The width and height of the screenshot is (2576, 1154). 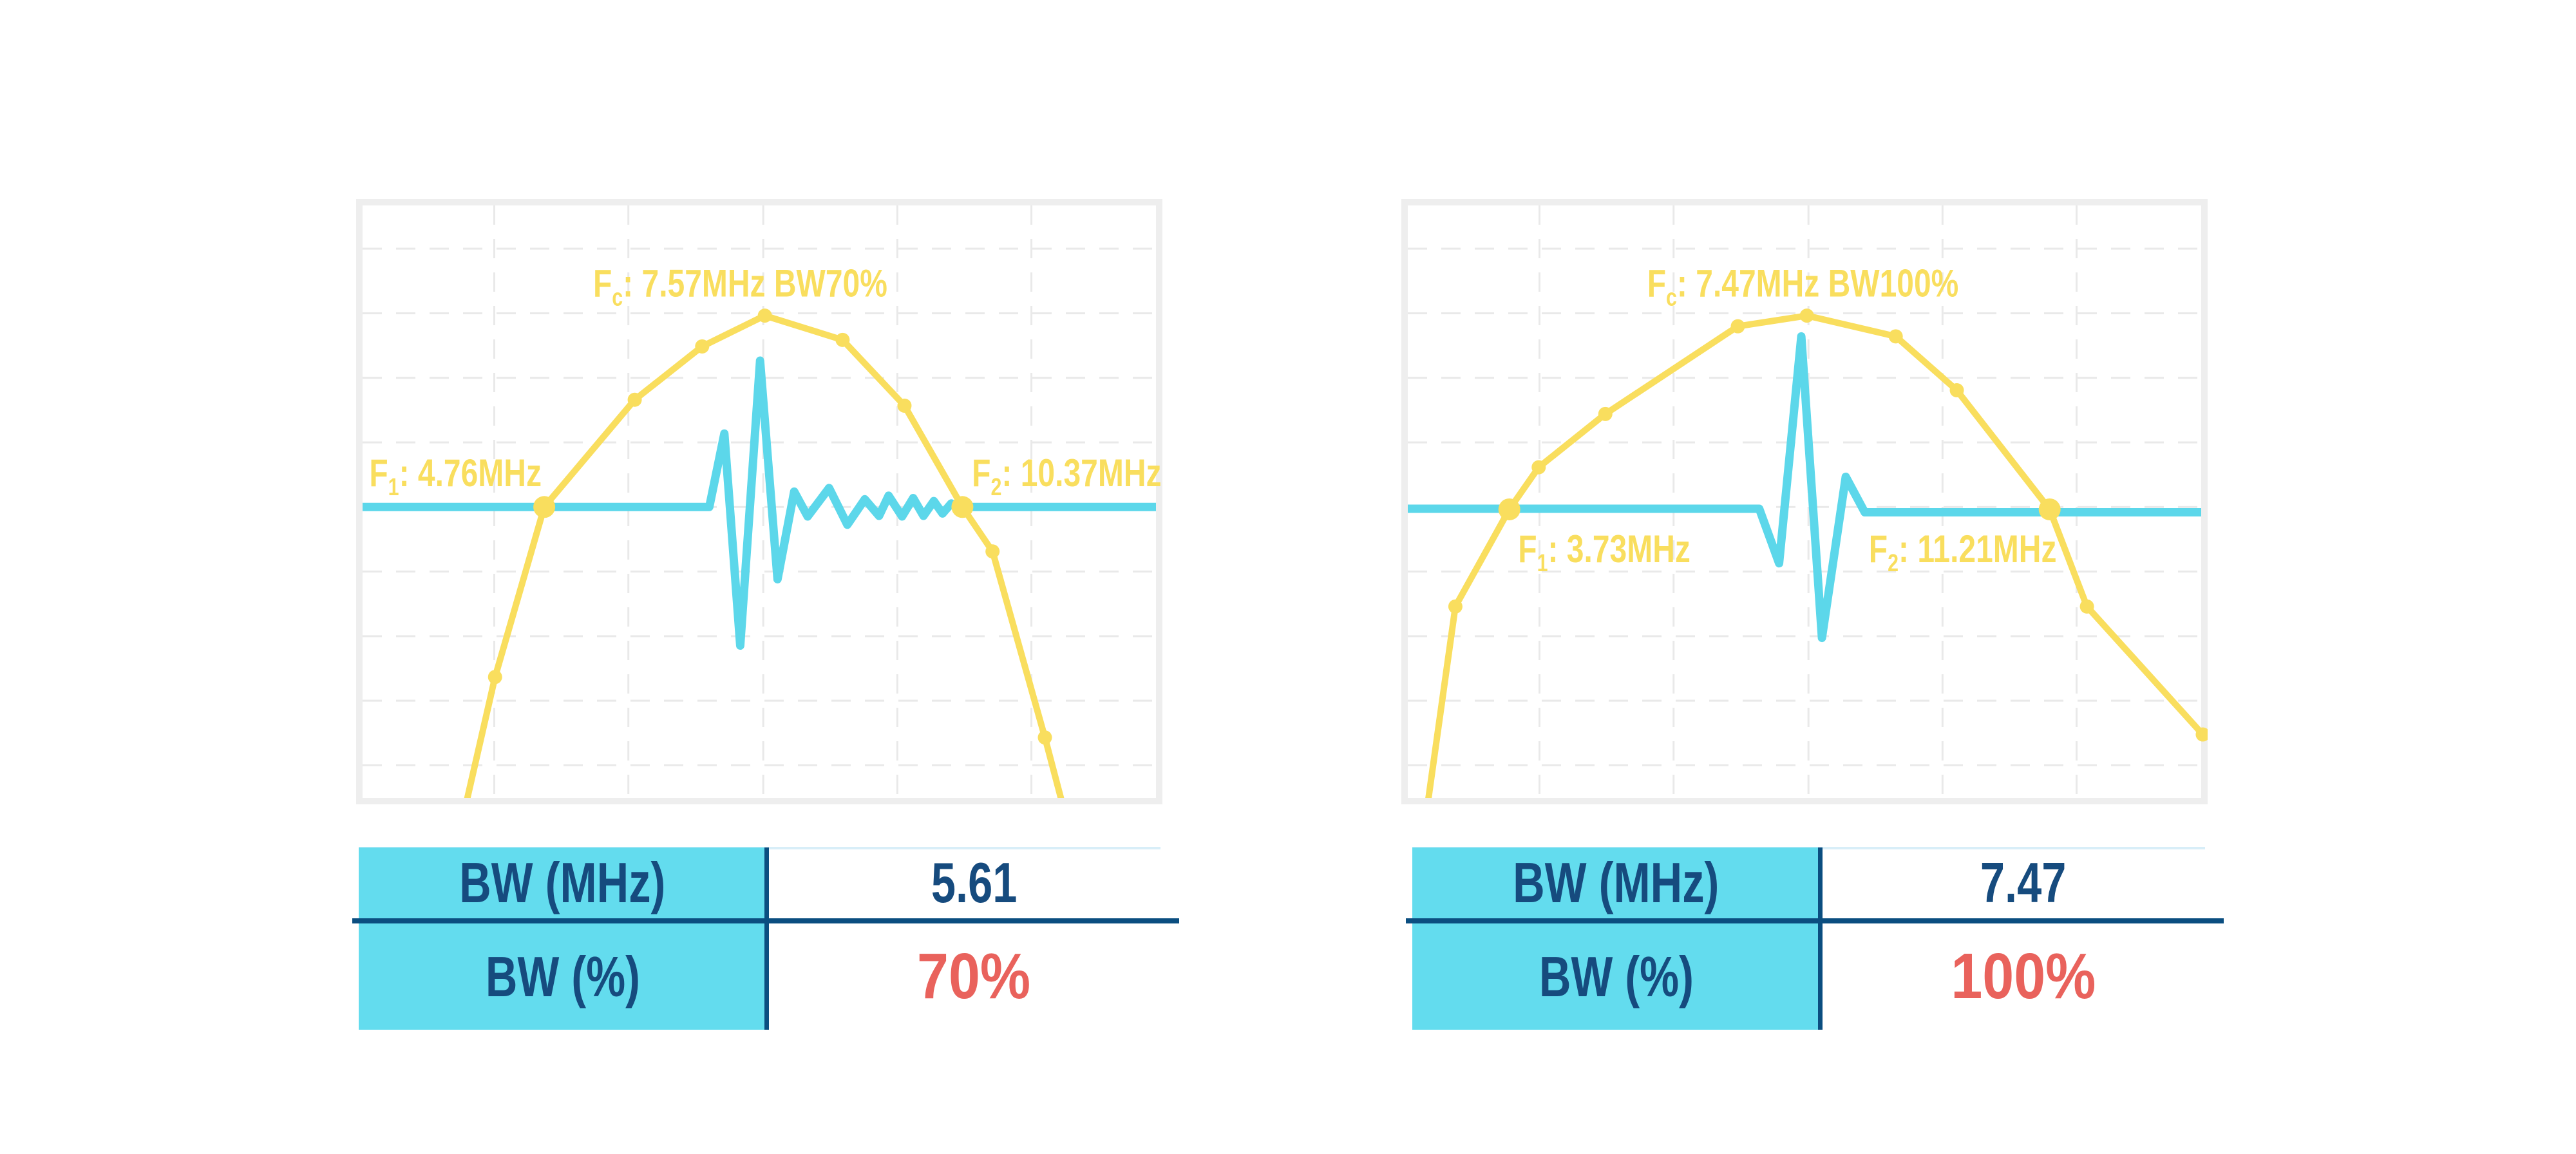 What do you see at coordinates (1815, 920) in the screenshot?
I see `table-row-divider` at bounding box center [1815, 920].